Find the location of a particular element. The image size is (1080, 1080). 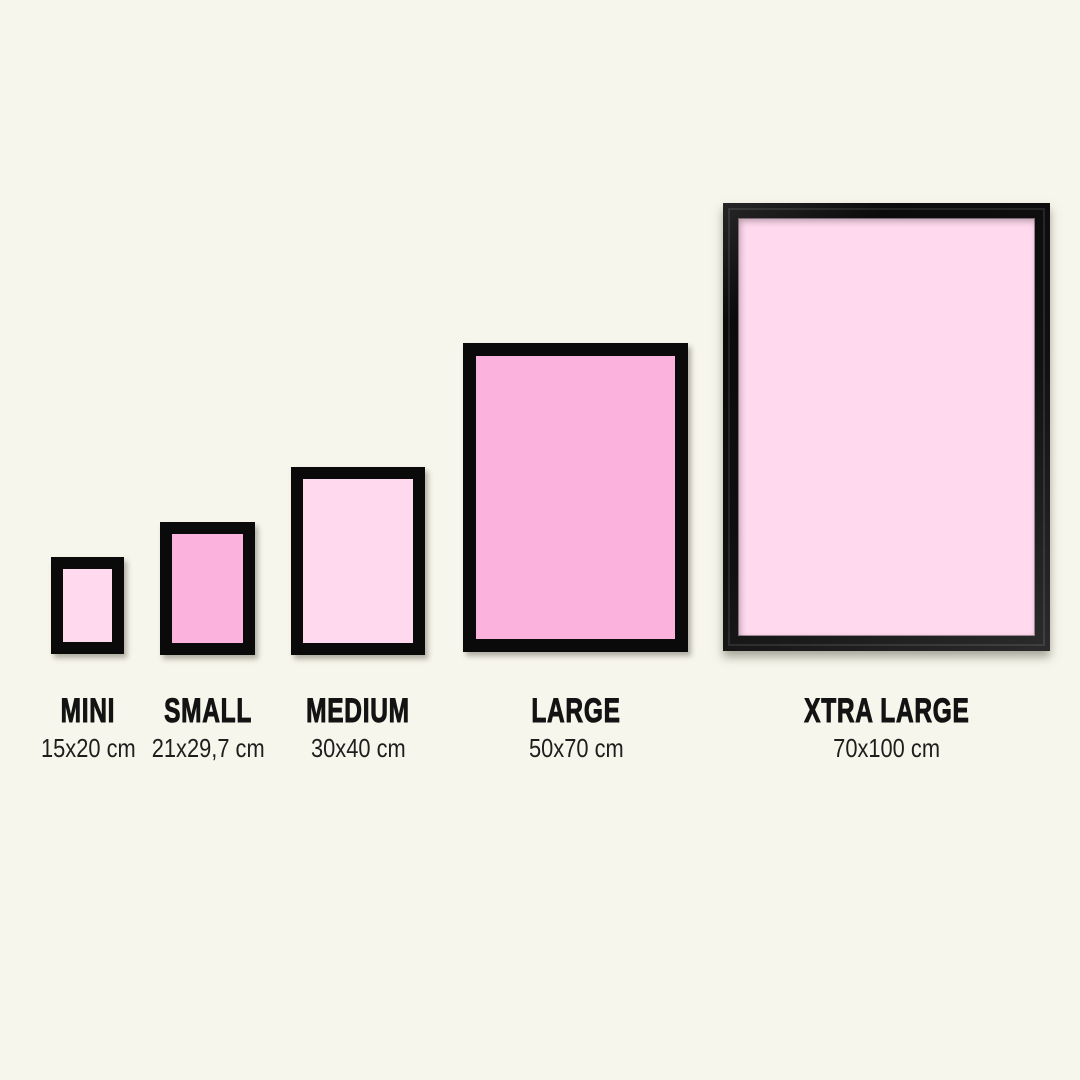

frame-large is located at coordinates (575, 497).